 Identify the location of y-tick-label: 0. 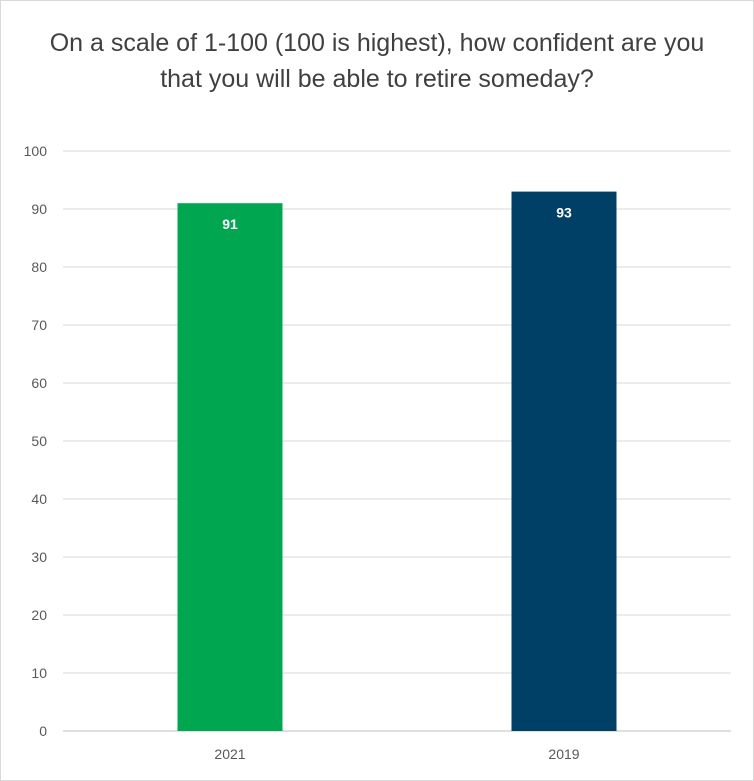
(43, 731).